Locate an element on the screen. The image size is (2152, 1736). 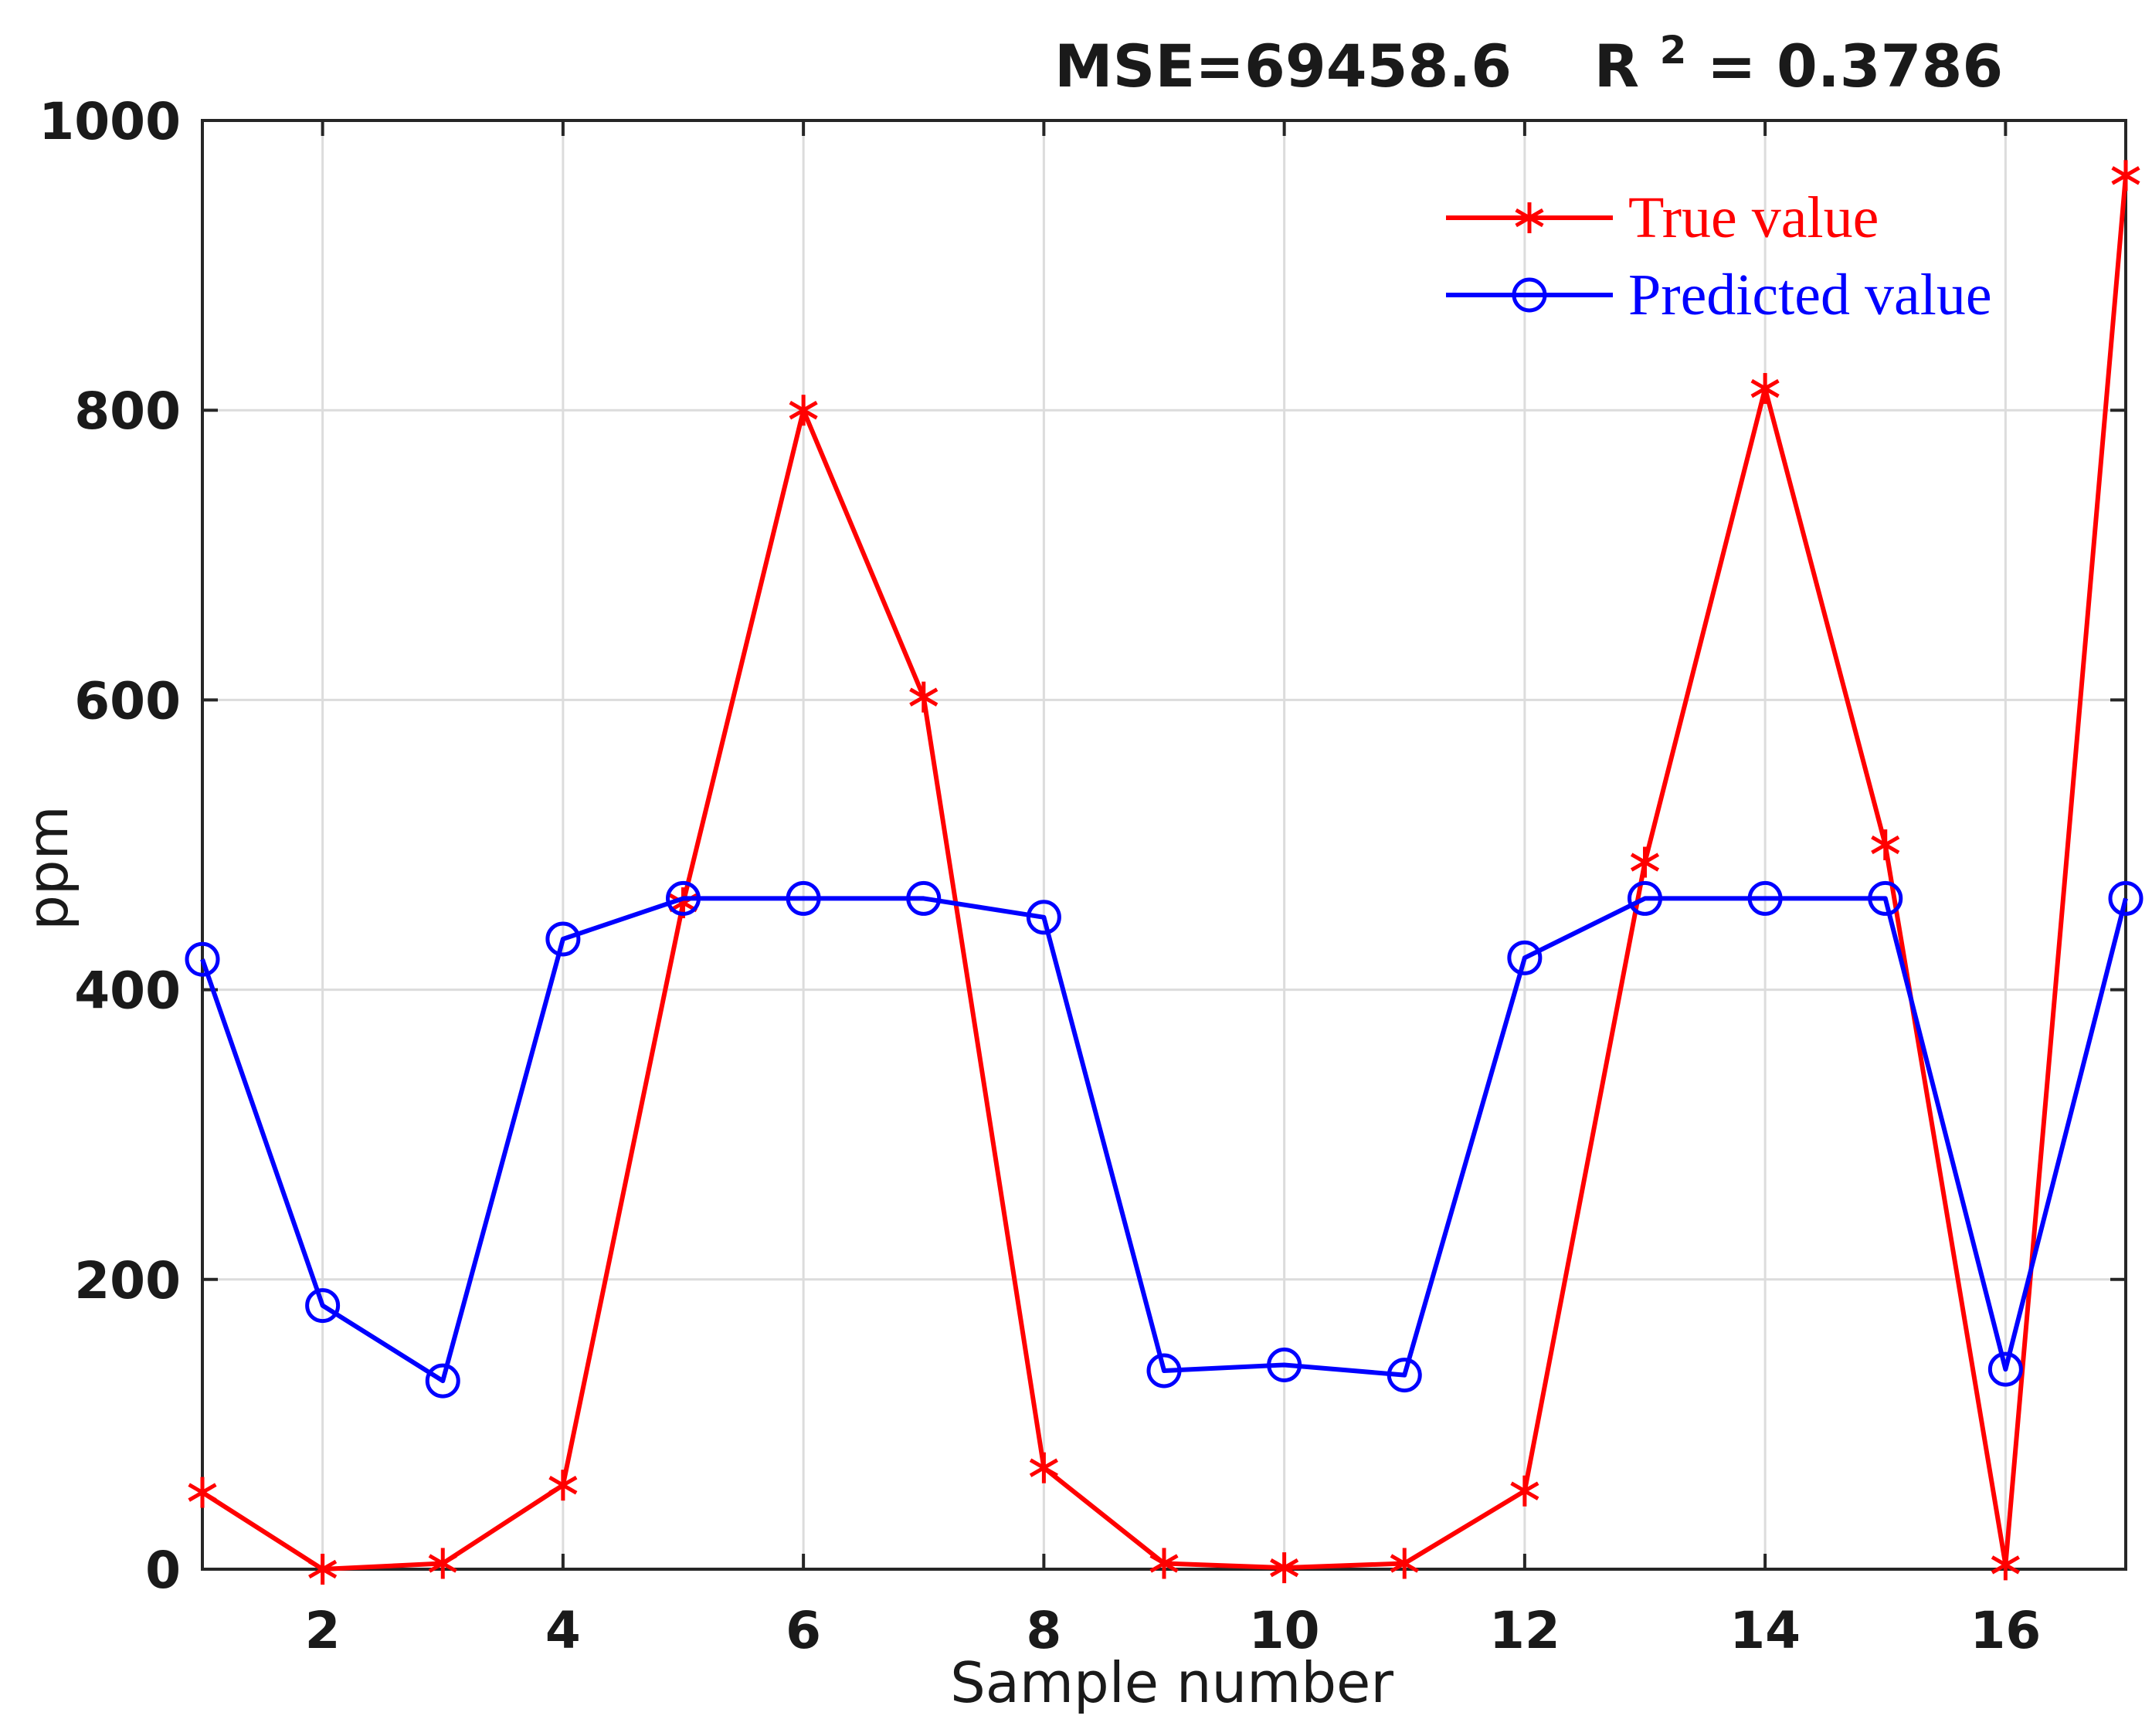
x-tick-label: 16 is located at coordinates (2005, 1630).